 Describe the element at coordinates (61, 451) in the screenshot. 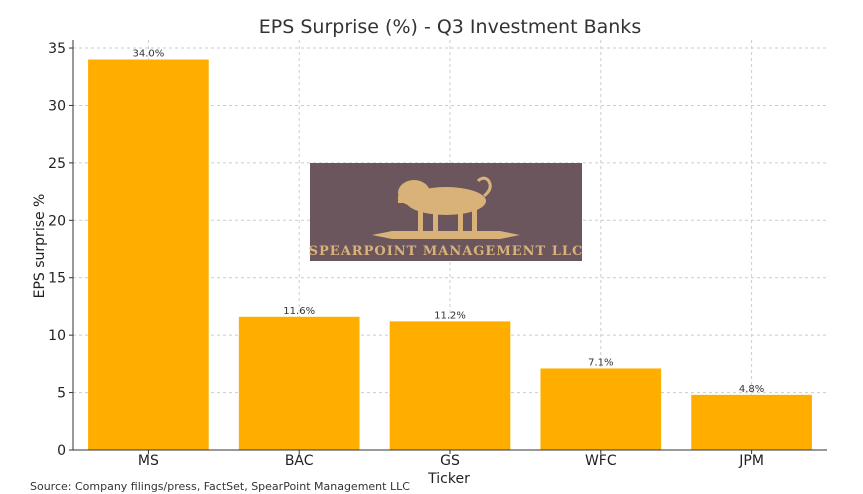

I see `y-tick-label: 0` at that location.